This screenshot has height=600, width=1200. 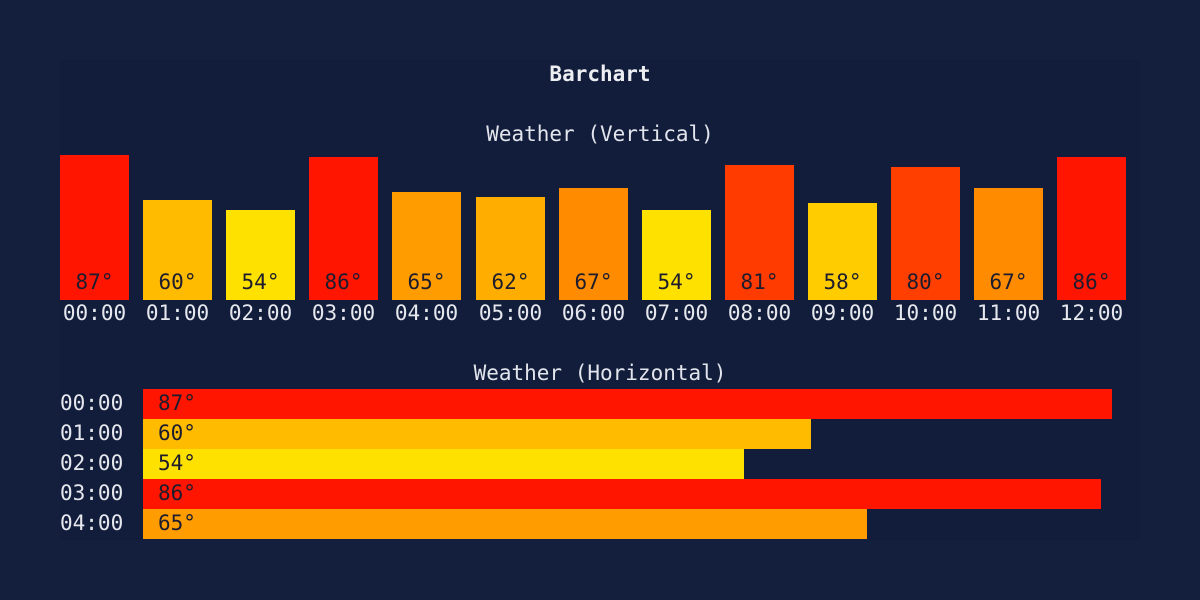 What do you see at coordinates (177, 282) in the screenshot?
I see `vertical-bar-value-label: 60°` at bounding box center [177, 282].